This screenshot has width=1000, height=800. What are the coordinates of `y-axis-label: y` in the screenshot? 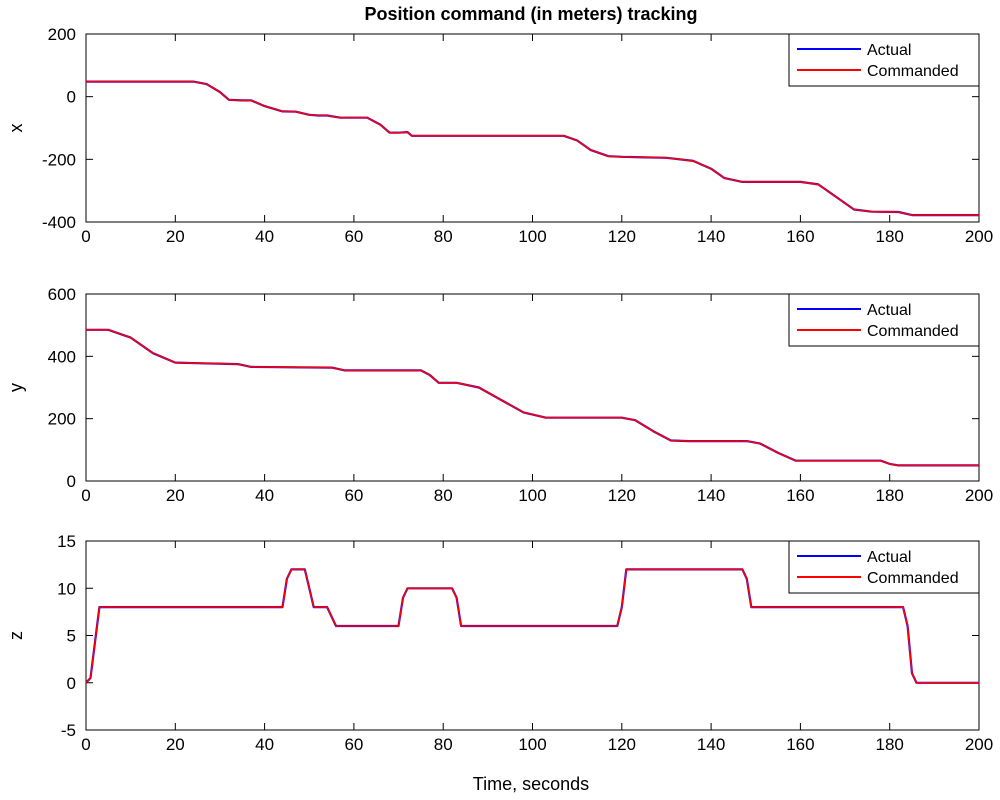 It's located at (16, 387).